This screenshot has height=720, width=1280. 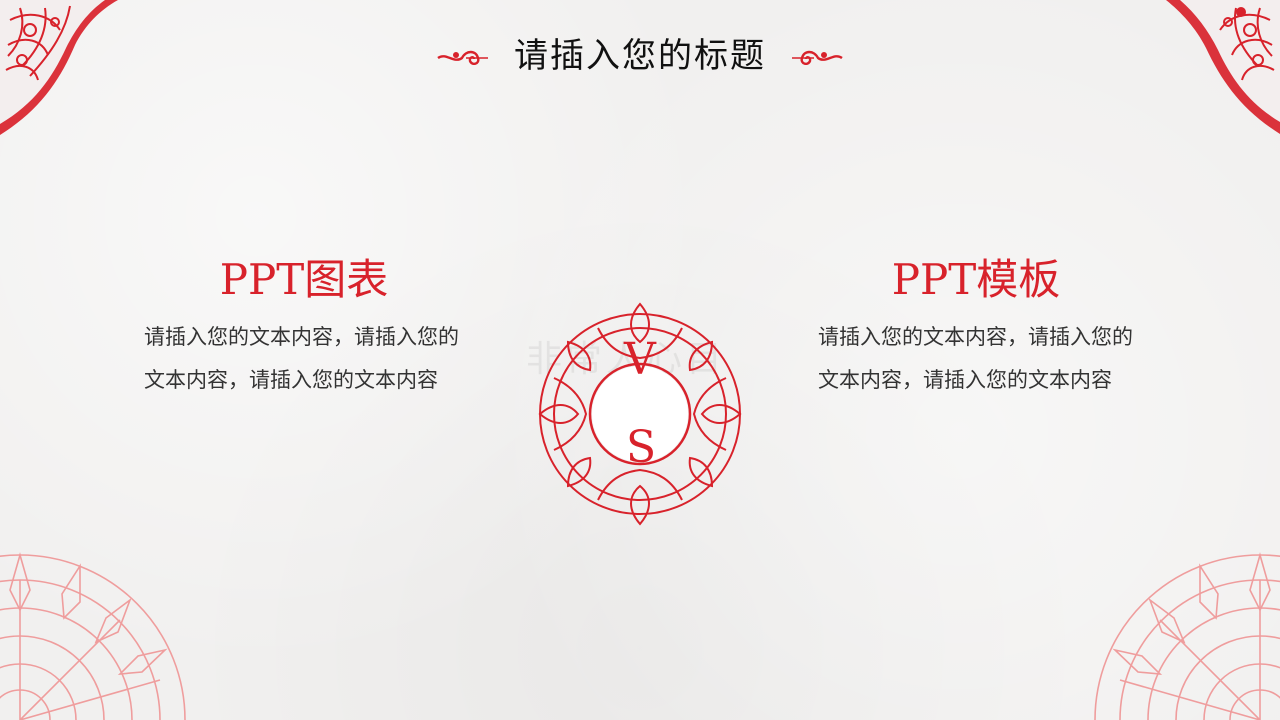 What do you see at coordinates (976, 279) in the screenshot?
I see `right-heading: PPT模板` at bounding box center [976, 279].